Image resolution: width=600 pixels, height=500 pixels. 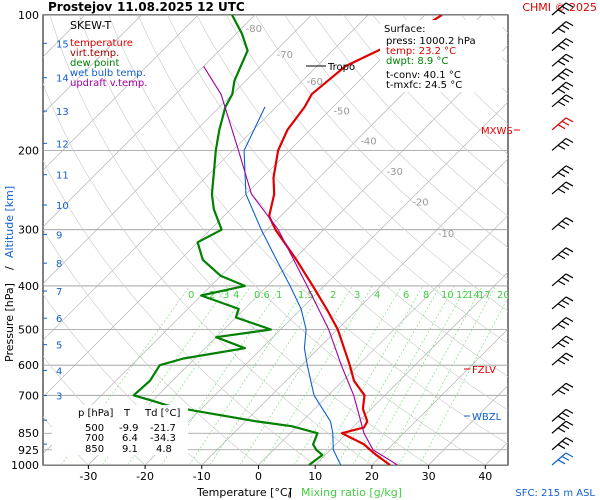 I want to click on mixing-ratio-label: 14, so click(x=473, y=295).